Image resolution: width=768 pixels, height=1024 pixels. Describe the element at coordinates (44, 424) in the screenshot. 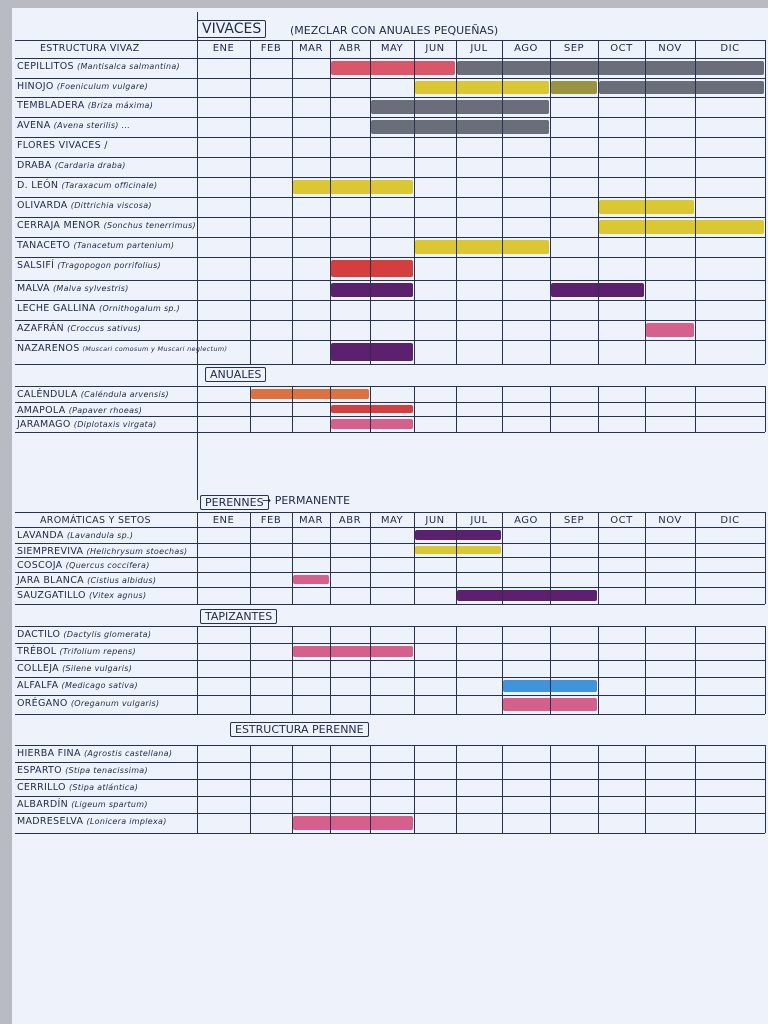

I see `common-name: JARAMAGO` at that location.